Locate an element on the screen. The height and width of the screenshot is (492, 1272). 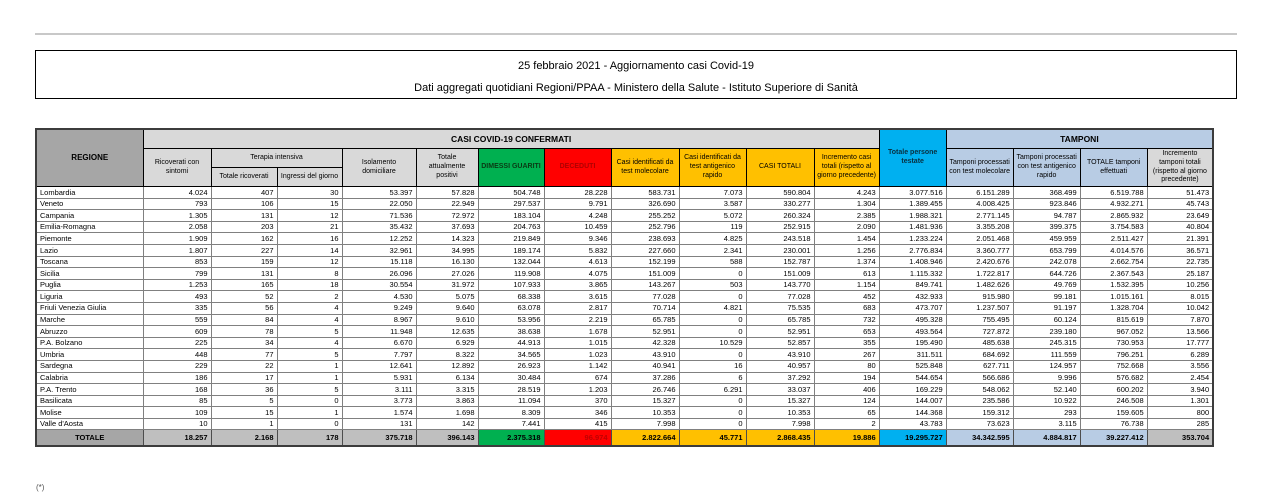
group-header-tamponi: TAMPONI is located at coordinates (1079, 138).